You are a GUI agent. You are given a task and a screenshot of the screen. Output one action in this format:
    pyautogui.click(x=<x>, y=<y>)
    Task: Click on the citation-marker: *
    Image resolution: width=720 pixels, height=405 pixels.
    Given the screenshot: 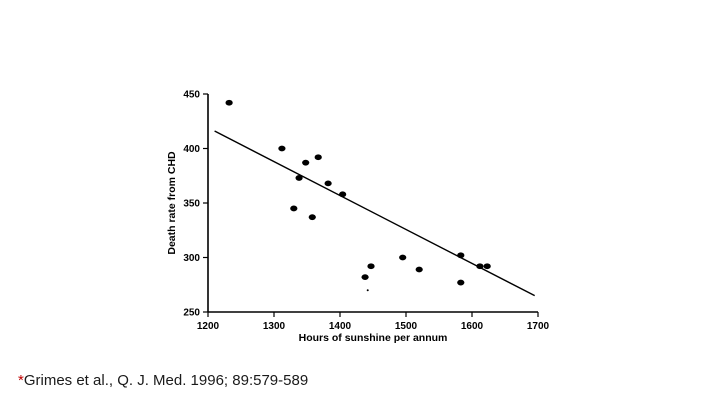 What is the action you would take?
    pyautogui.click(x=21, y=380)
    